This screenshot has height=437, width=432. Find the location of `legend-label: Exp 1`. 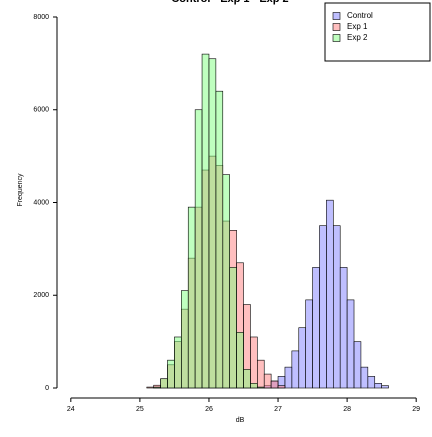

legend-label: Exp 1 is located at coordinates (357, 26).